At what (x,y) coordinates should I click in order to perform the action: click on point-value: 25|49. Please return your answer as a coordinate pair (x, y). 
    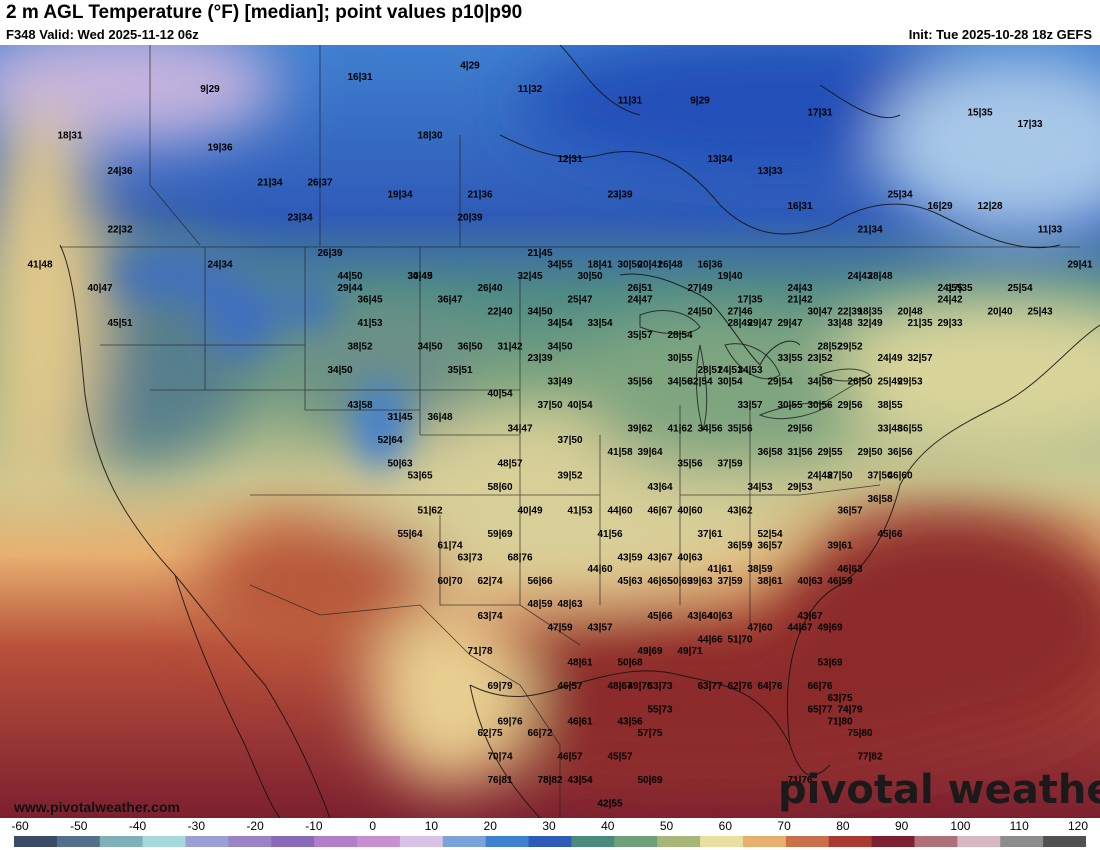
    Looking at the image, I should click on (889, 382).